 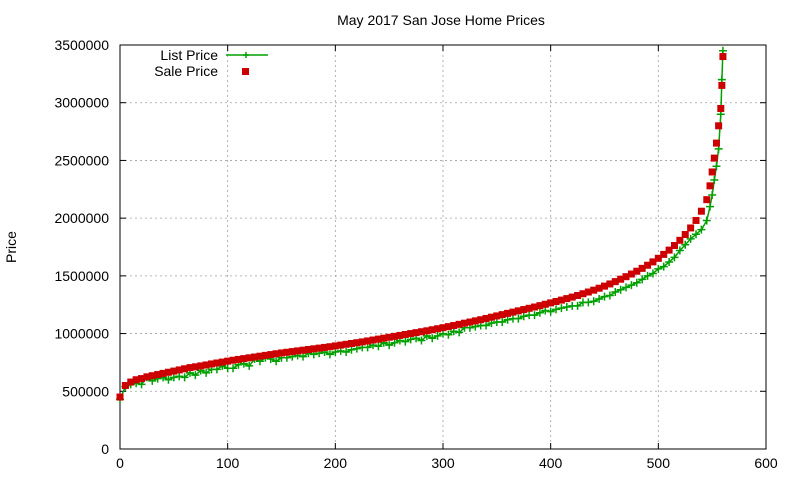 I want to click on x-tick-label: 300, so click(x=443, y=463).